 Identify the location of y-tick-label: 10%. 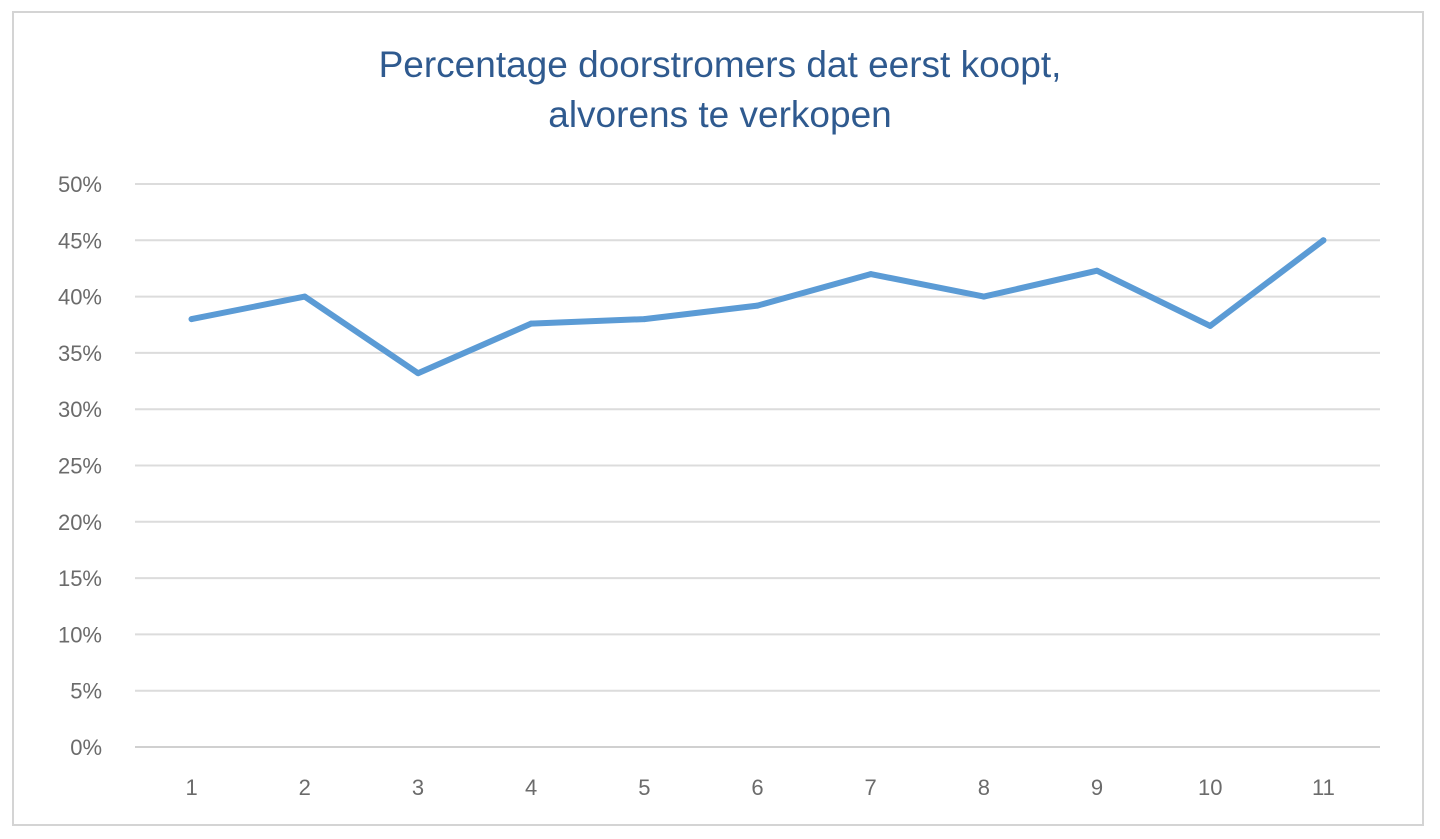
(80, 634).